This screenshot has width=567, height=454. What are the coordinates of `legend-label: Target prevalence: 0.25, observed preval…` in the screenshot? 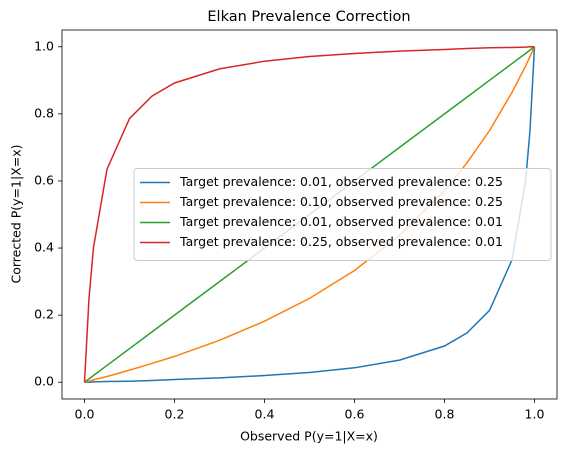 It's located at (341, 241).